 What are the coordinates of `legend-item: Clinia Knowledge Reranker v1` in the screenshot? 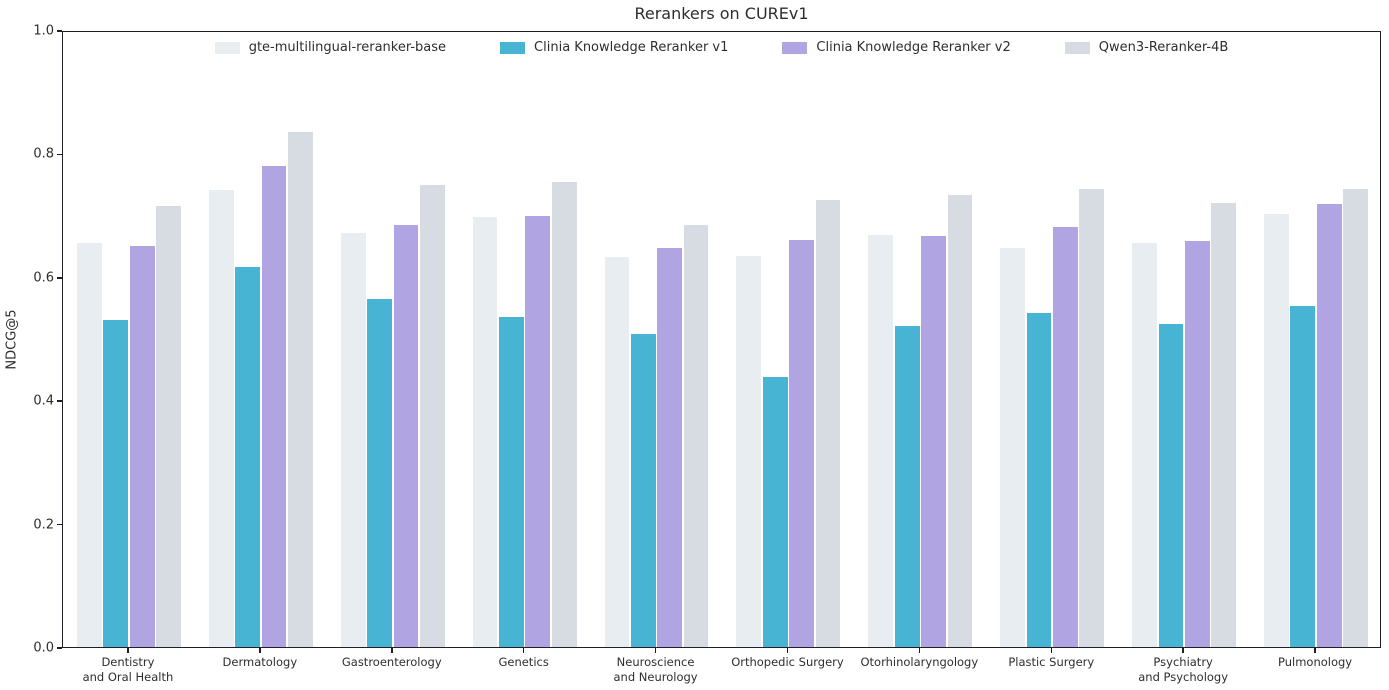 It's located at (614, 47).